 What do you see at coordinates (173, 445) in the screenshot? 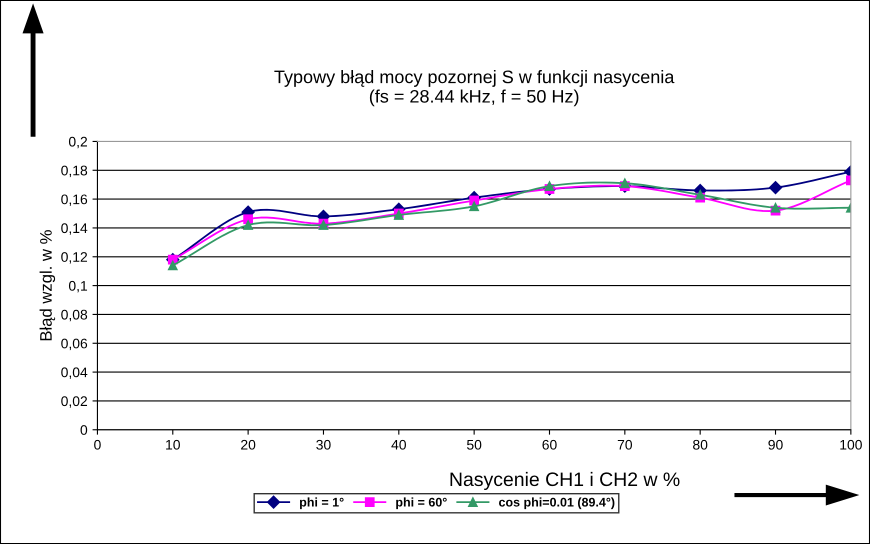
I see `x-tick-label: 10` at bounding box center [173, 445].